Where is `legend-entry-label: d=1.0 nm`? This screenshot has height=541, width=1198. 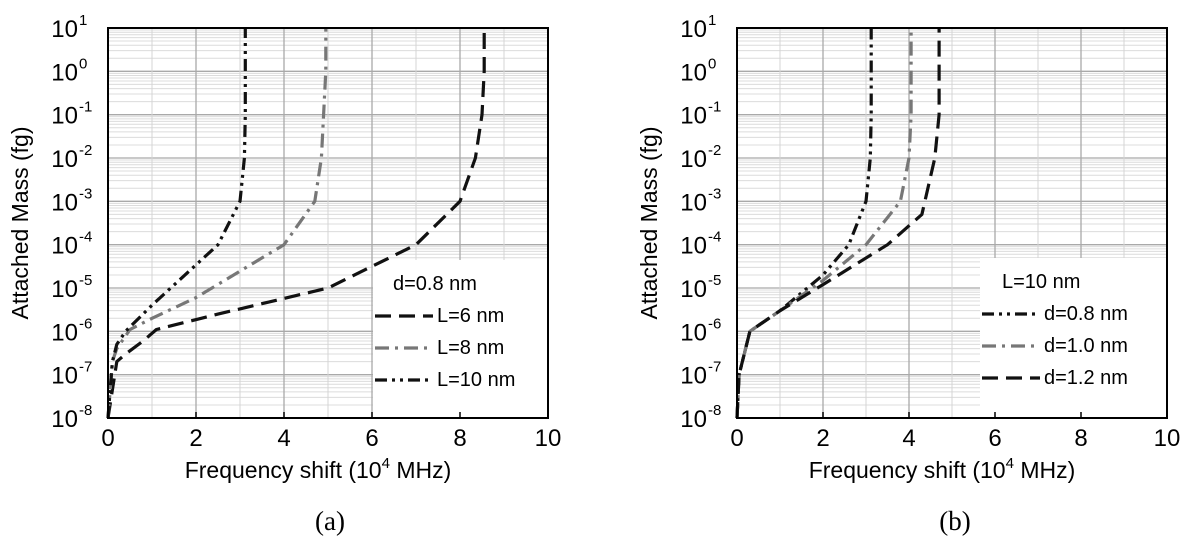 legend-entry-label: d=1.0 nm is located at coordinates (1086, 346).